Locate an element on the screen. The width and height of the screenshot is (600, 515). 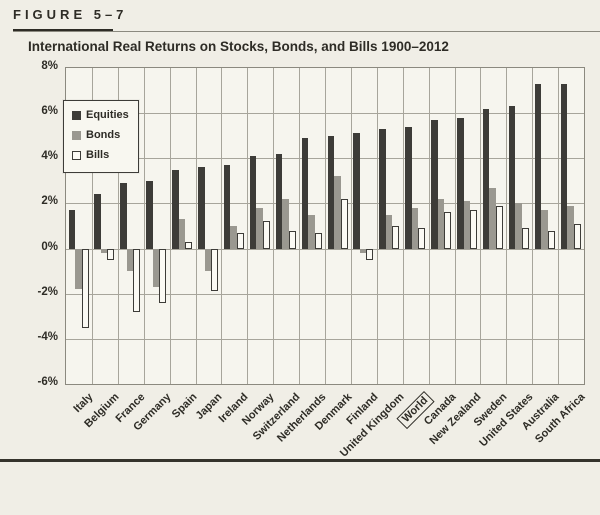
bar-equities-ireland is located at coordinates (227, 207).